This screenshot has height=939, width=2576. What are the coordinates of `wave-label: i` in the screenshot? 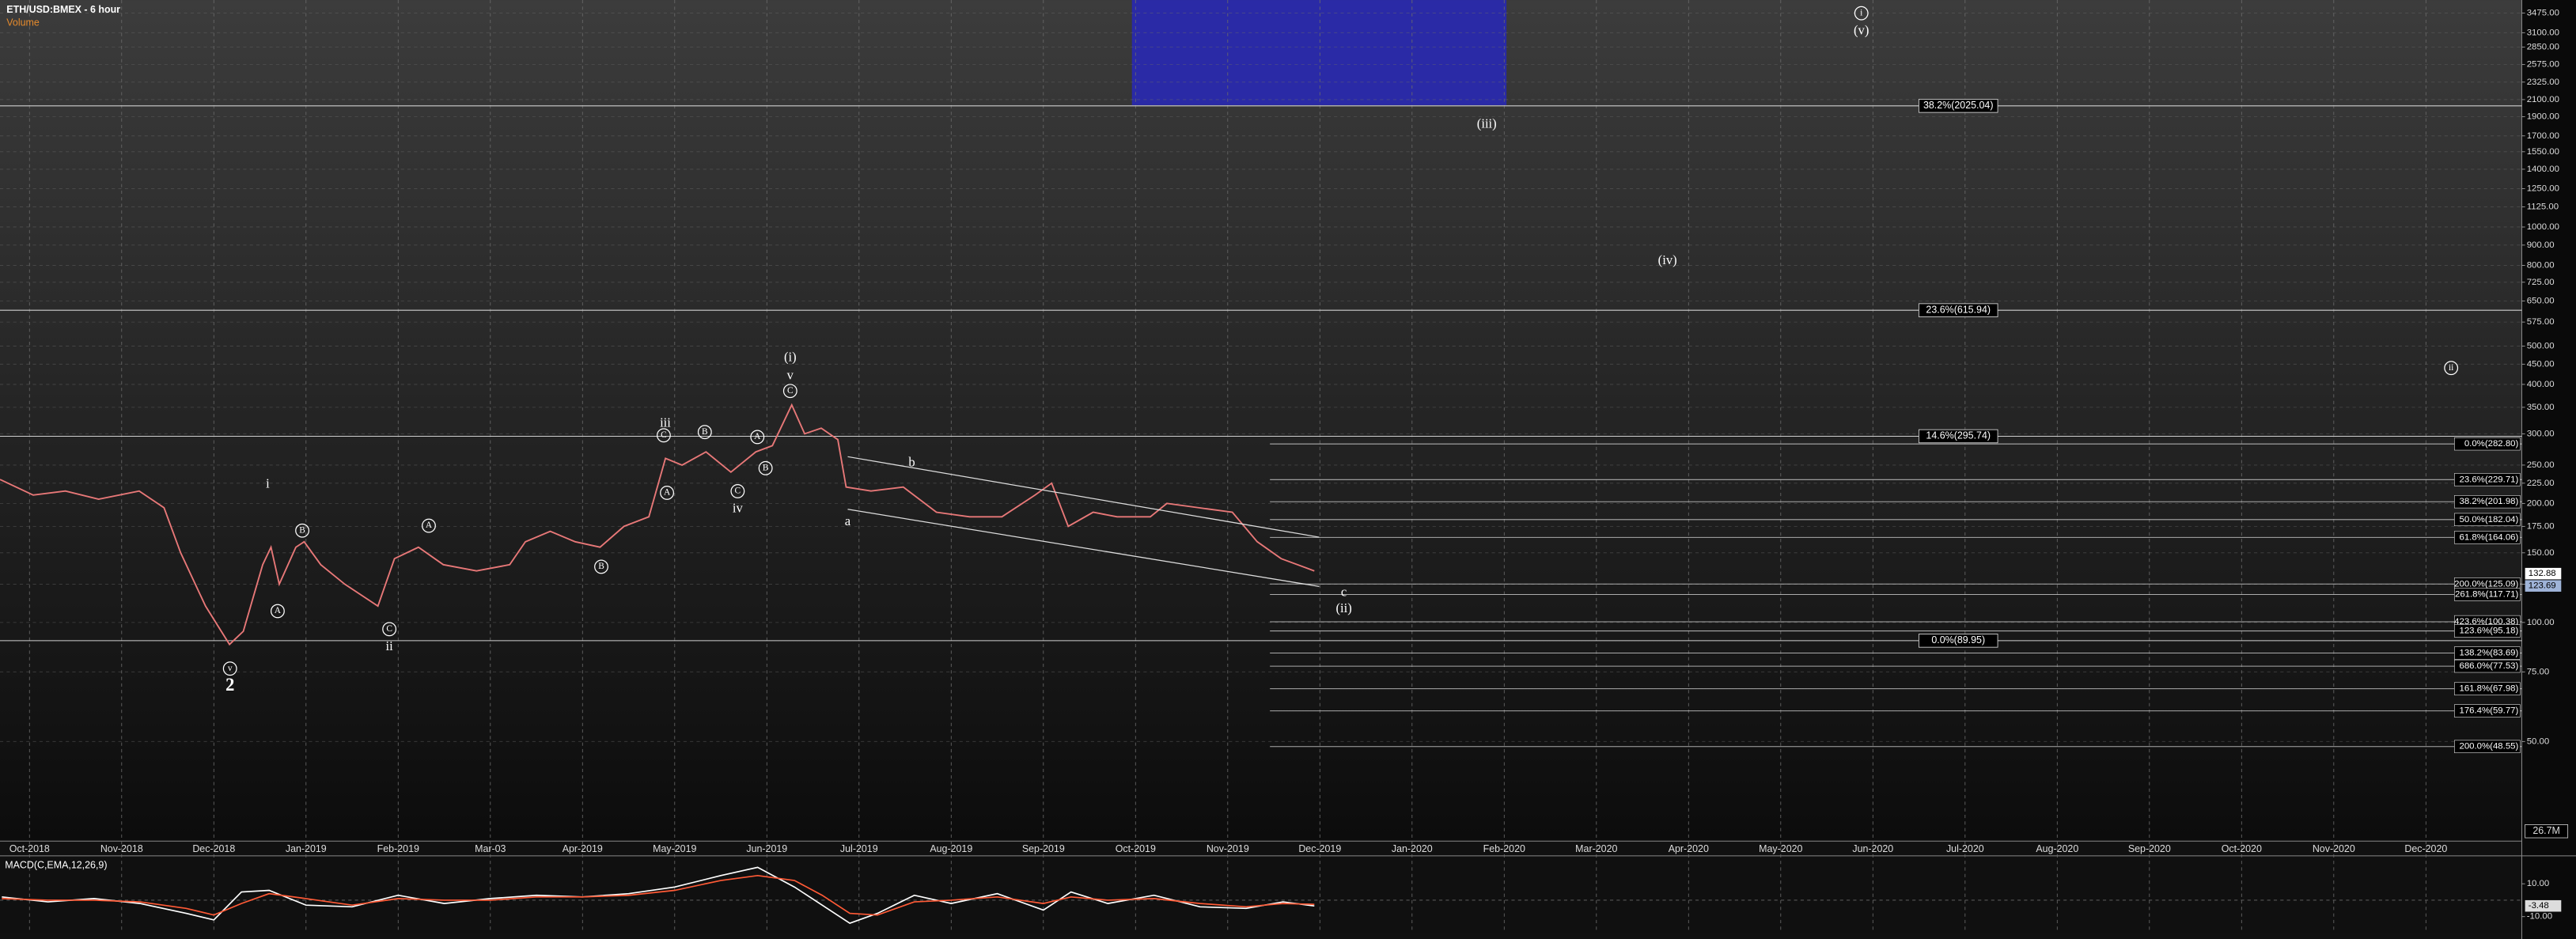 It's located at (268, 482).